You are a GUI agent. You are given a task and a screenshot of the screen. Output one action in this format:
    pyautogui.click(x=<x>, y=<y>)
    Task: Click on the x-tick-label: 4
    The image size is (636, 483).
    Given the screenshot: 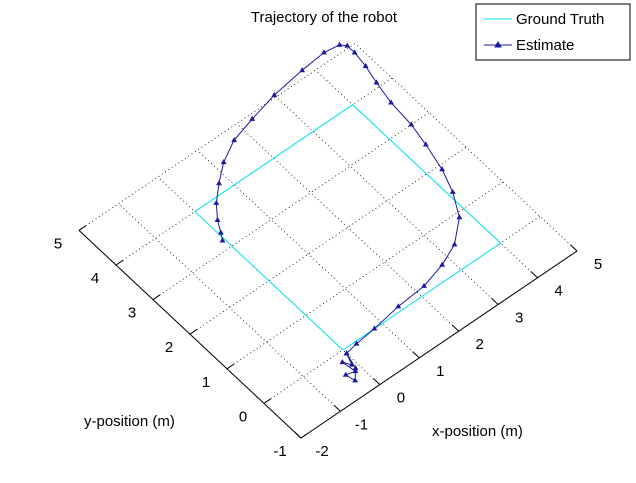 What is the action you would take?
    pyautogui.click(x=558, y=291)
    